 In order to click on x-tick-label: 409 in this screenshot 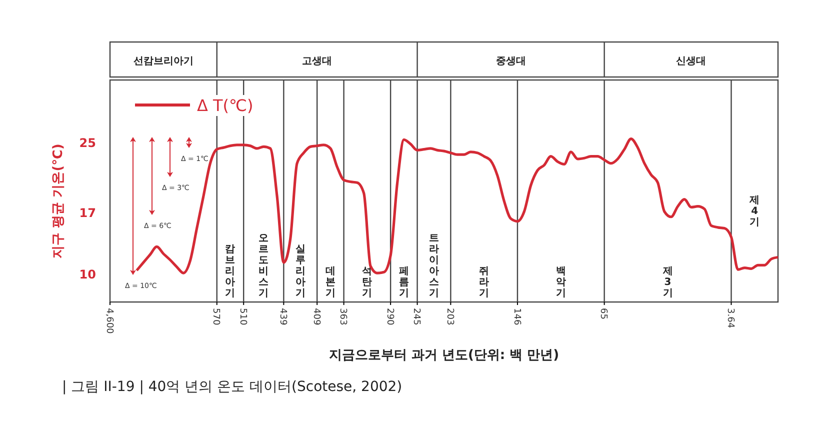, I will do `click(315, 317)`.